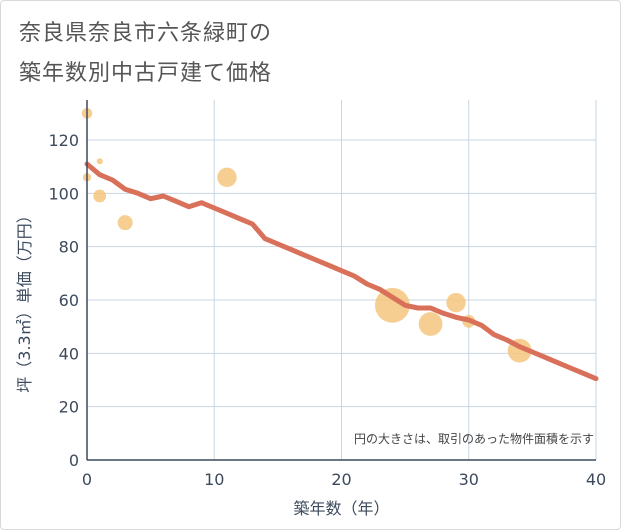 This screenshot has height=530, width=621. What do you see at coordinates (63, 193) in the screenshot?
I see `y-tick-label: 100` at bounding box center [63, 193].